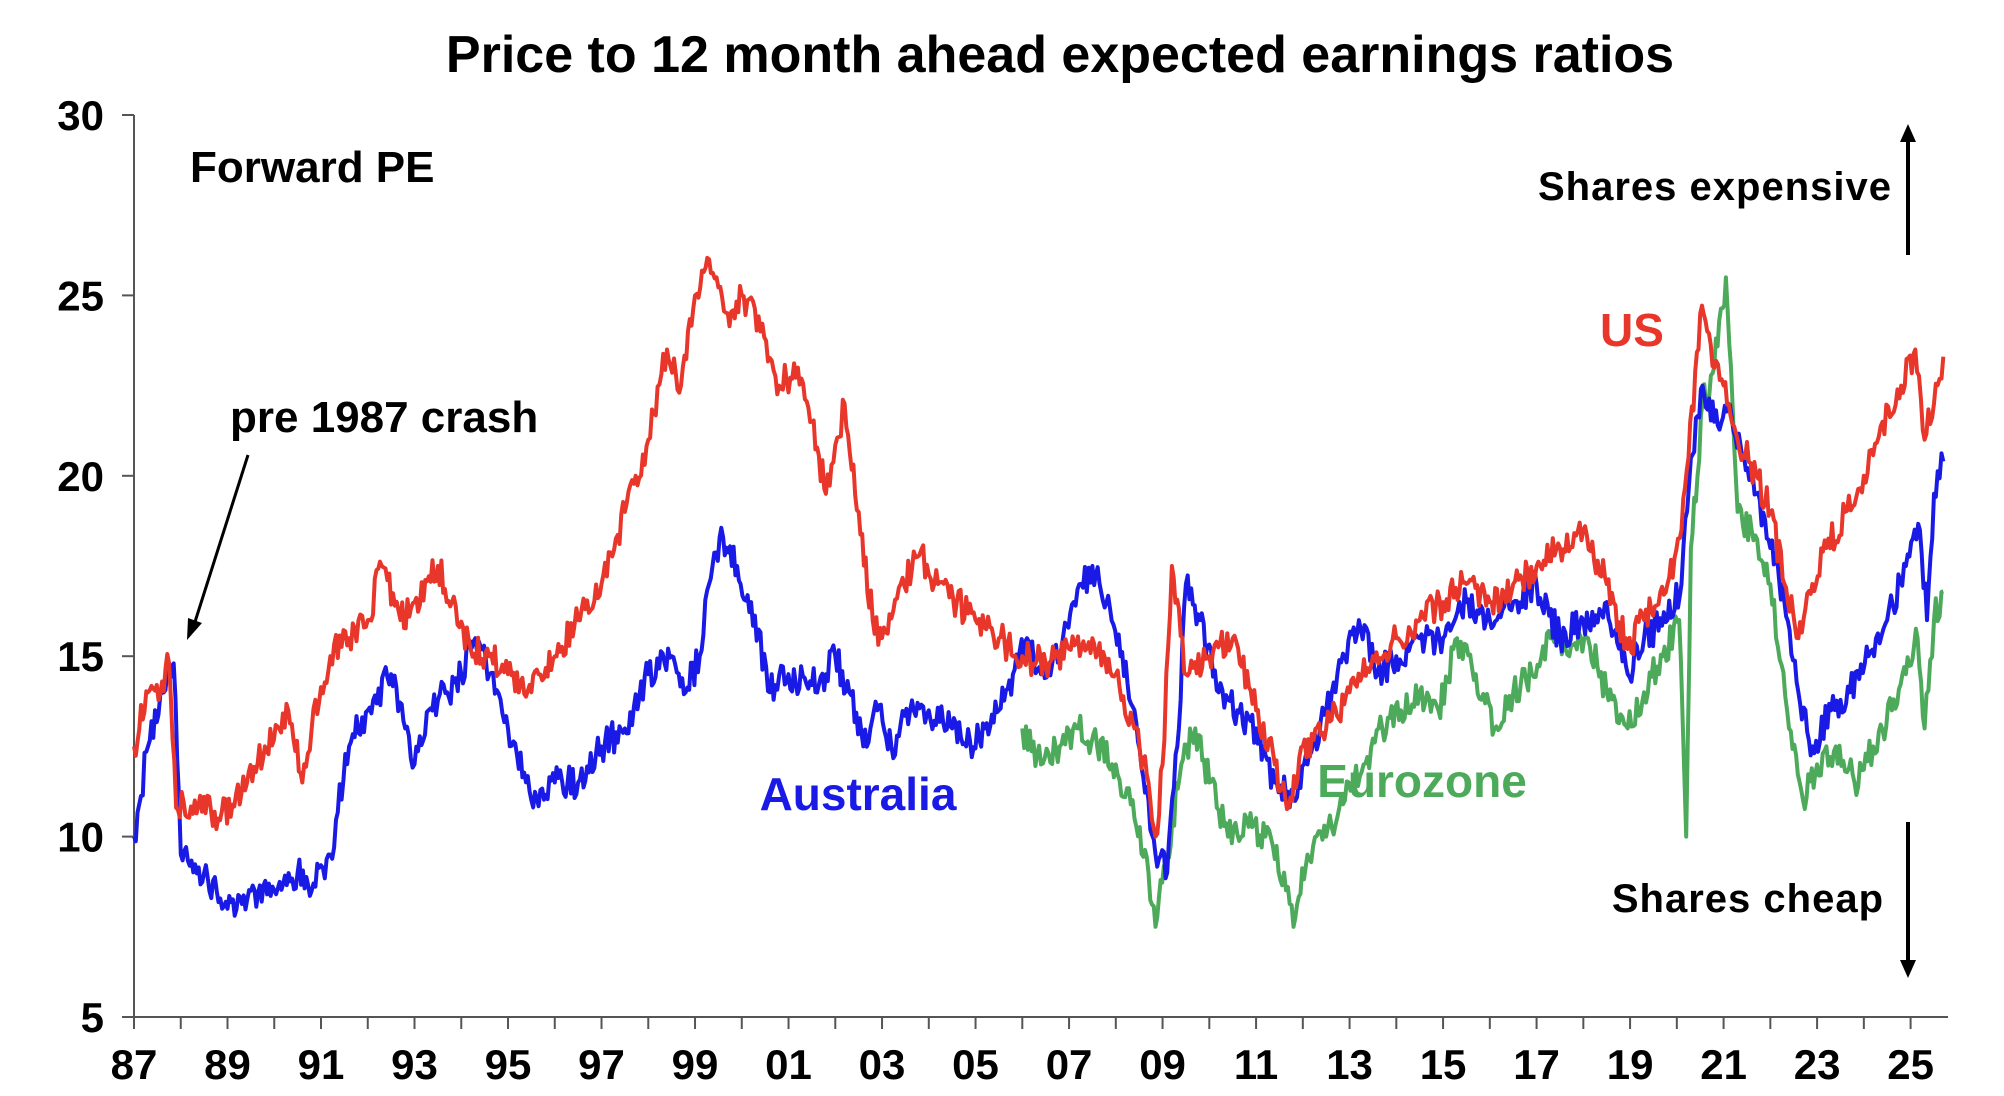 The width and height of the screenshot is (2004, 1096). Describe the element at coordinates (1630, 1064) in the screenshot. I see `x-tick-label: 19` at that location.